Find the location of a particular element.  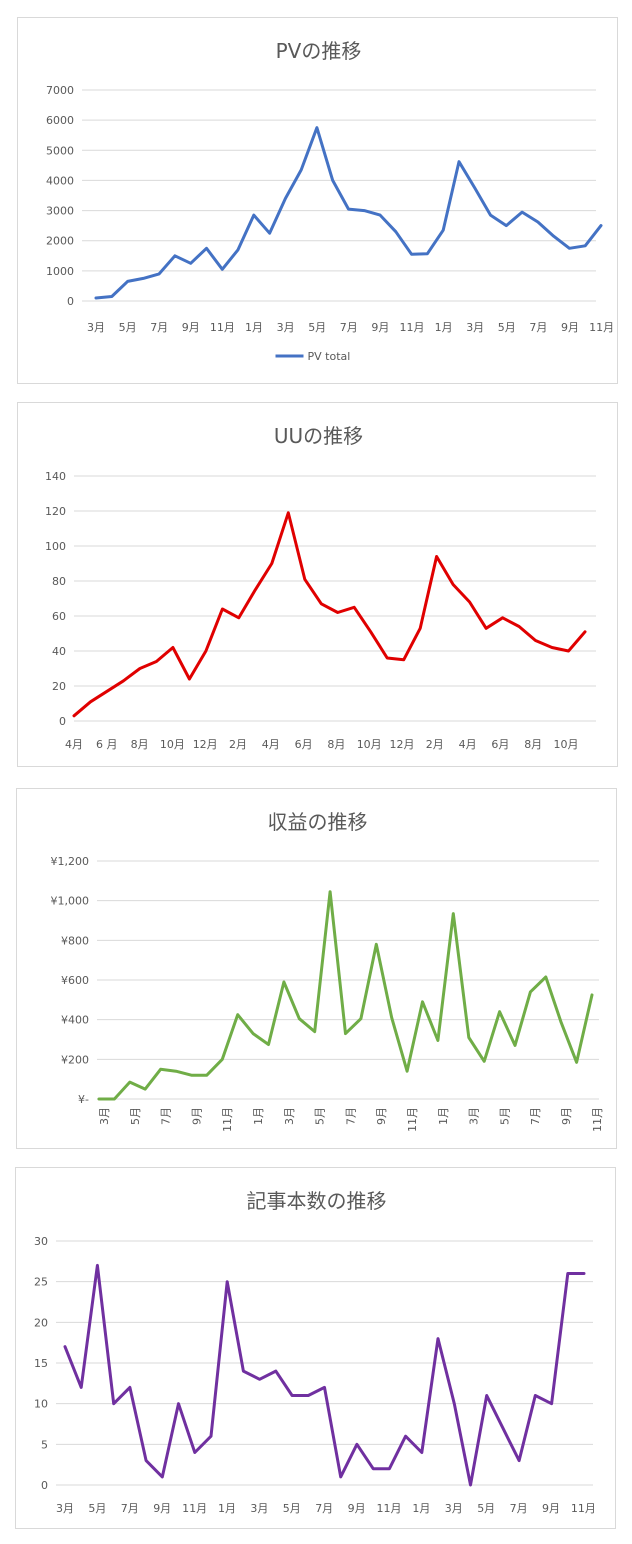

y-tick-label: ¥600 is located at coordinates (75, 980).